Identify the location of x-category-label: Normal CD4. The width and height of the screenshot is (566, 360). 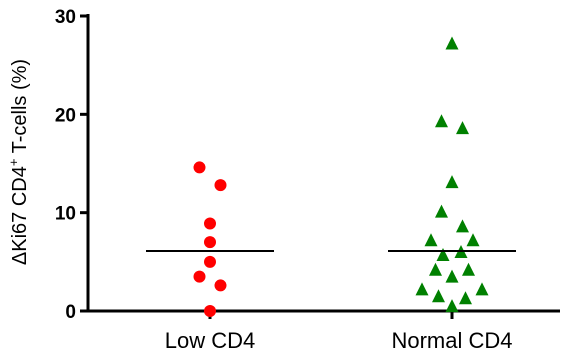
(451, 340).